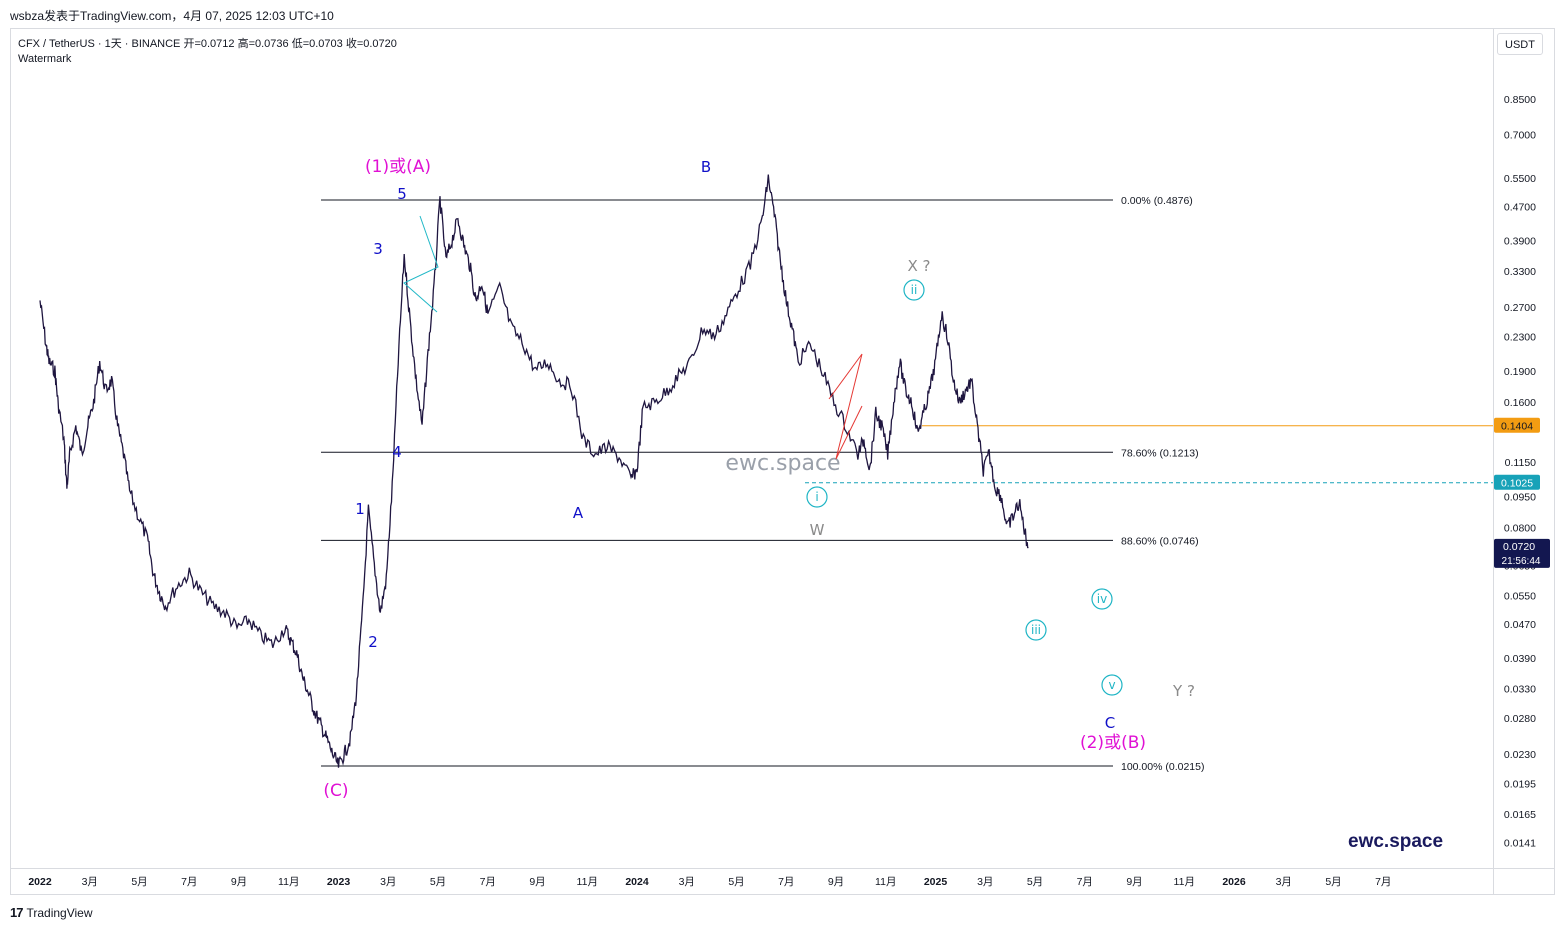  Describe the element at coordinates (1113, 743) in the screenshot. I see `wave-label: (2)或(B)` at that location.